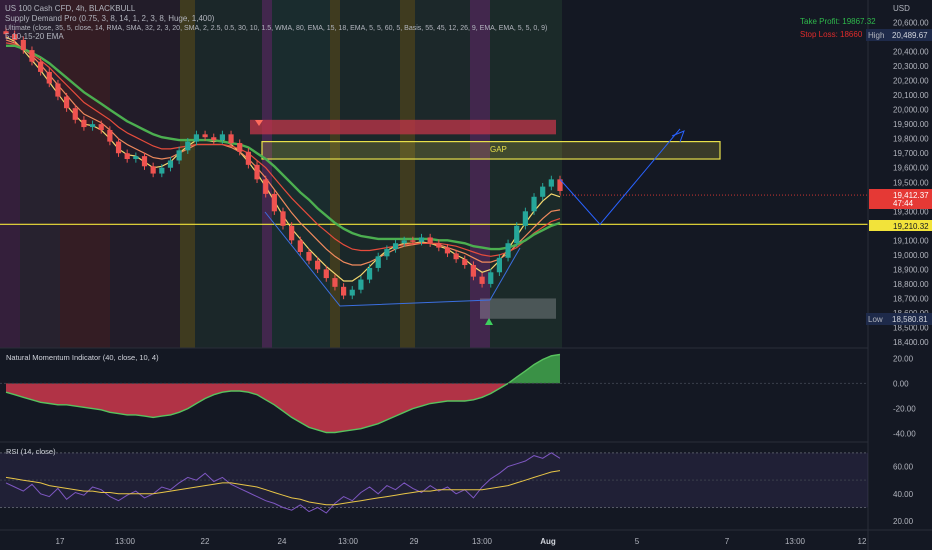 This screenshot has height=550, width=932. Describe the element at coordinates (910, 35) in the screenshot. I see `high-value: 20,489.67` at that location.